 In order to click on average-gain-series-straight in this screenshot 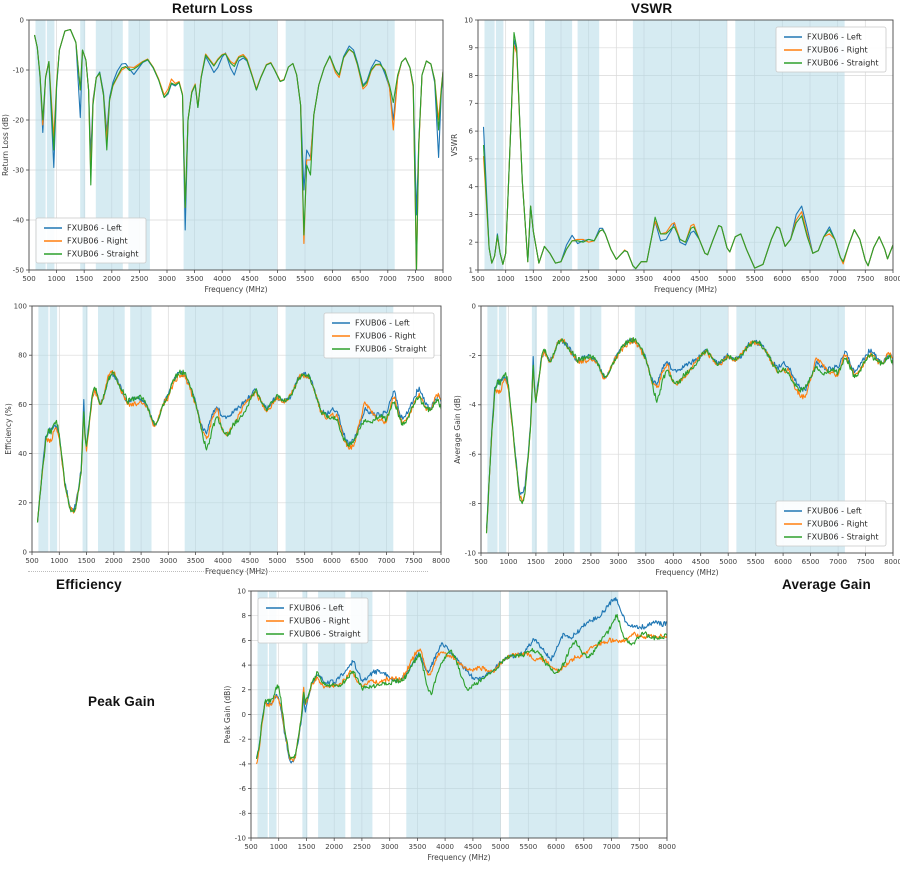, I will do `click(689, 435)`.